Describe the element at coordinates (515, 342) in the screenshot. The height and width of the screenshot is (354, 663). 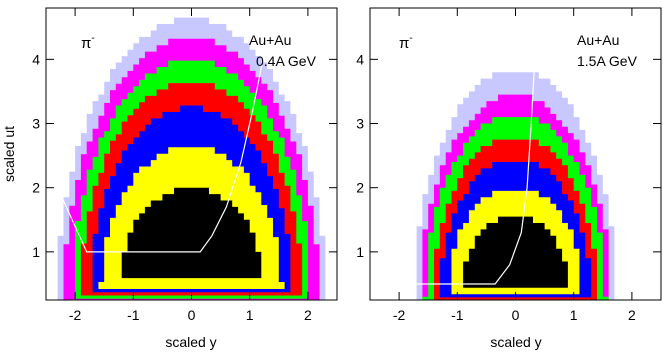
I see `x-axis-label-right: scaled y` at that location.